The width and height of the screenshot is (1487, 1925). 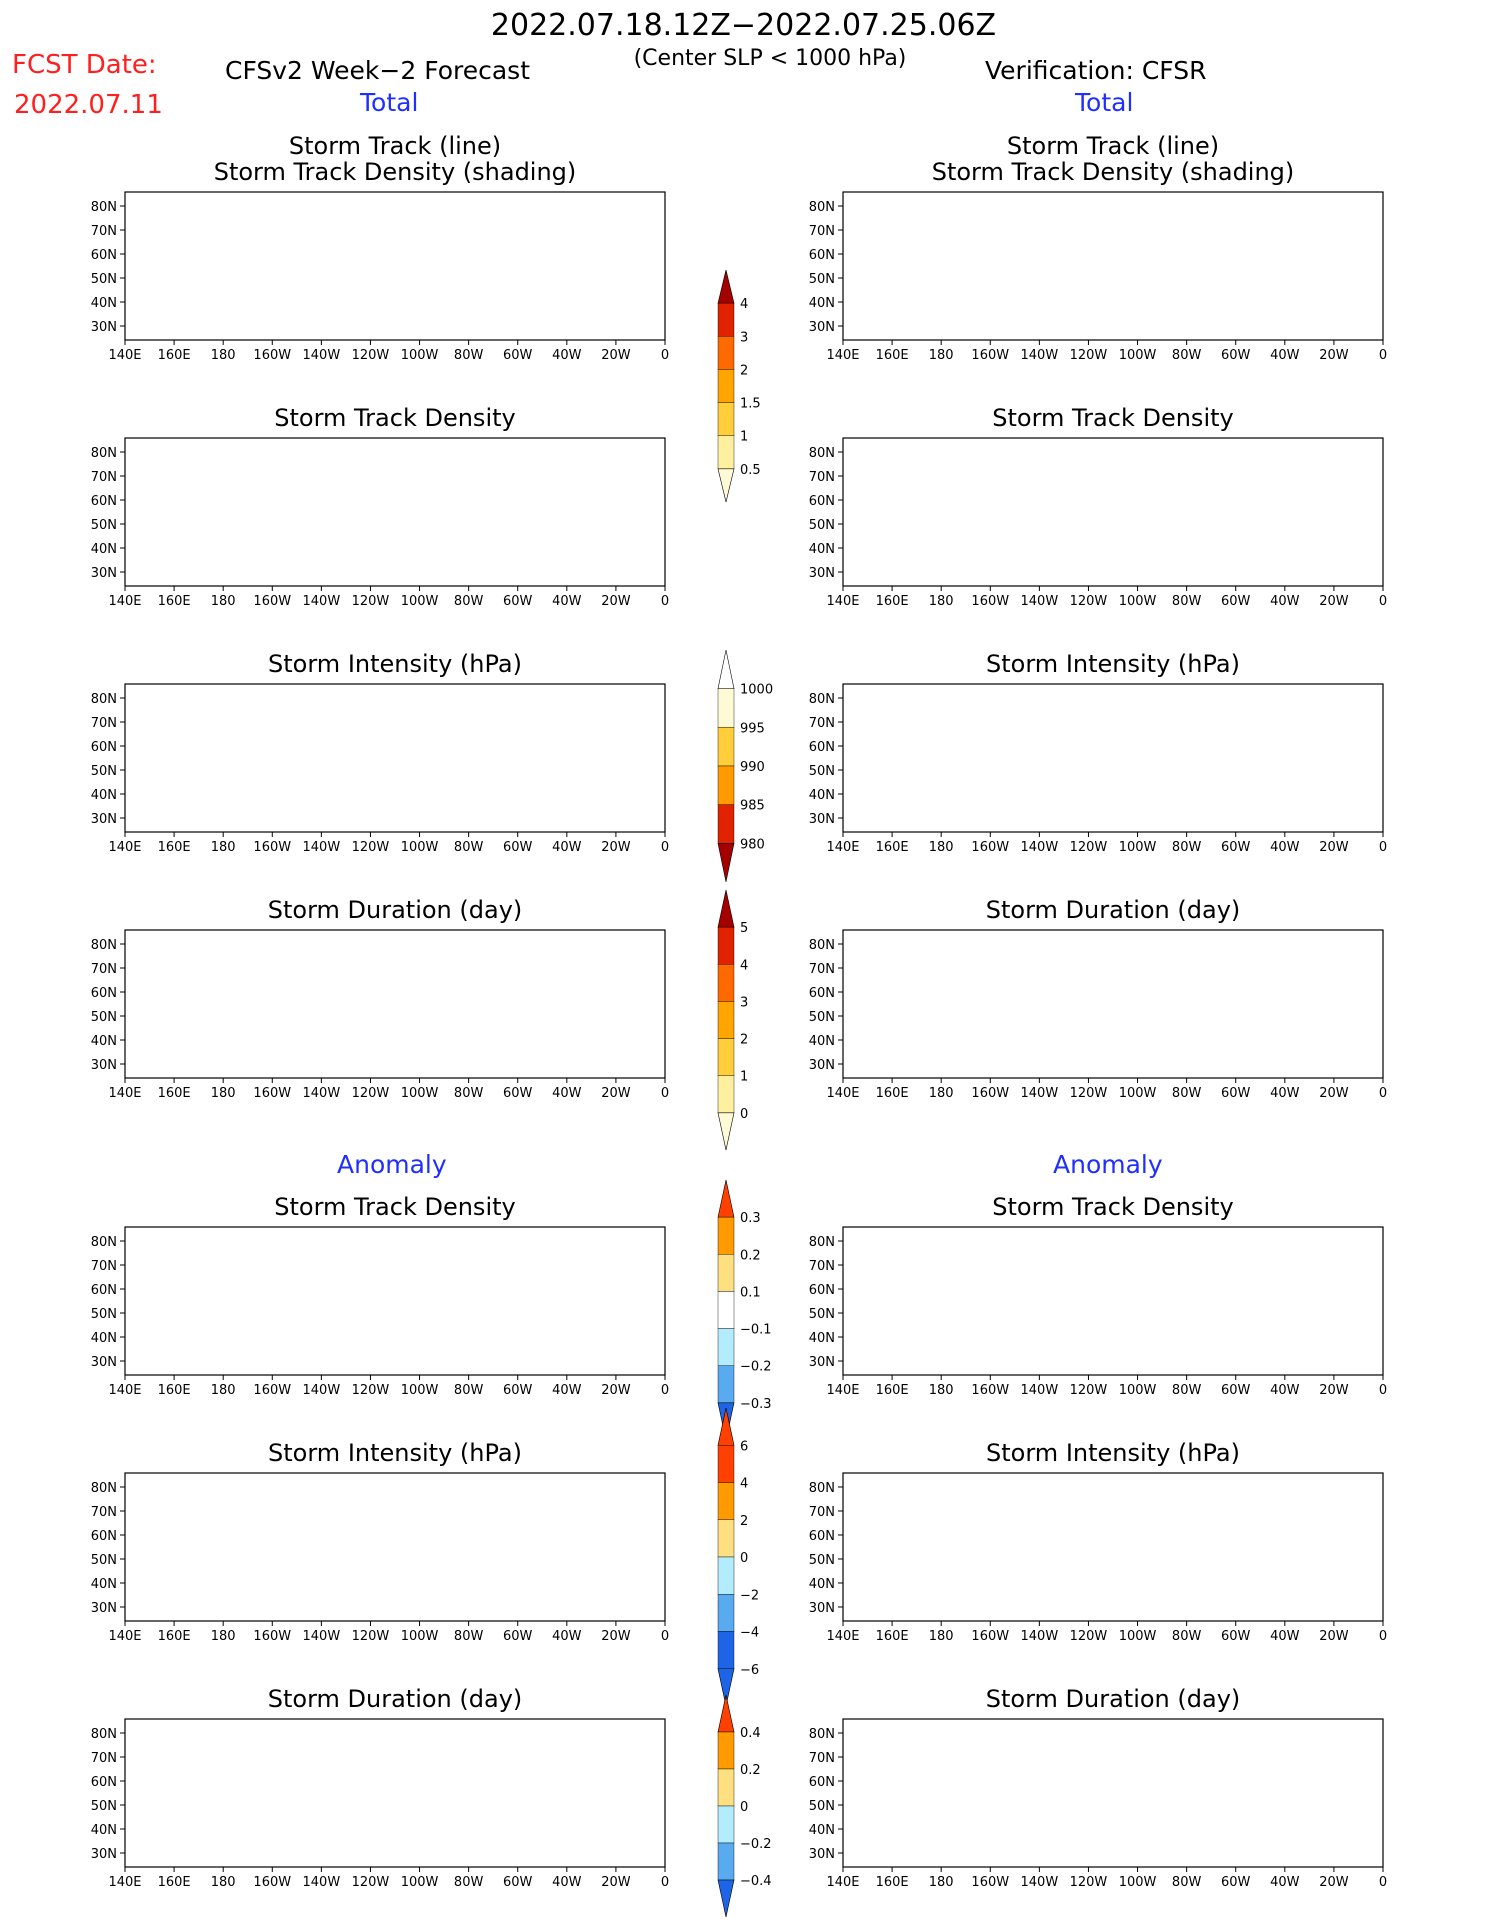 What do you see at coordinates (395, 1793) in the screenshot?
I see `map-background-L7` at bounding box center [395, 1793].